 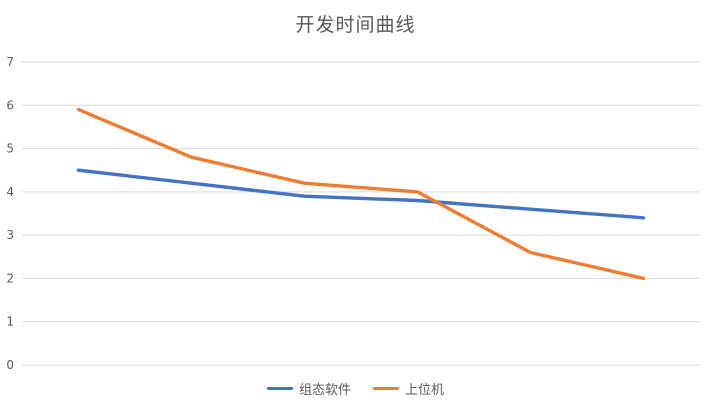 What do you see at coordinates (324, 390) in the screenshot?
I see `legend-label-series-0: 组态软件` at bounding box center [324, 390].